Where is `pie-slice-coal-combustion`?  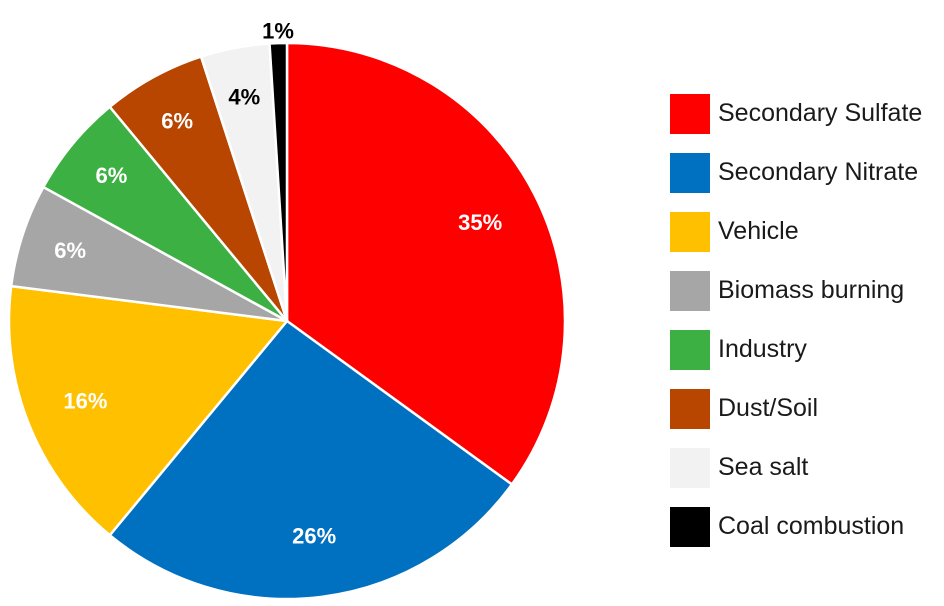 pie-slice-coal-combustion is located at coordinates (278, 182).